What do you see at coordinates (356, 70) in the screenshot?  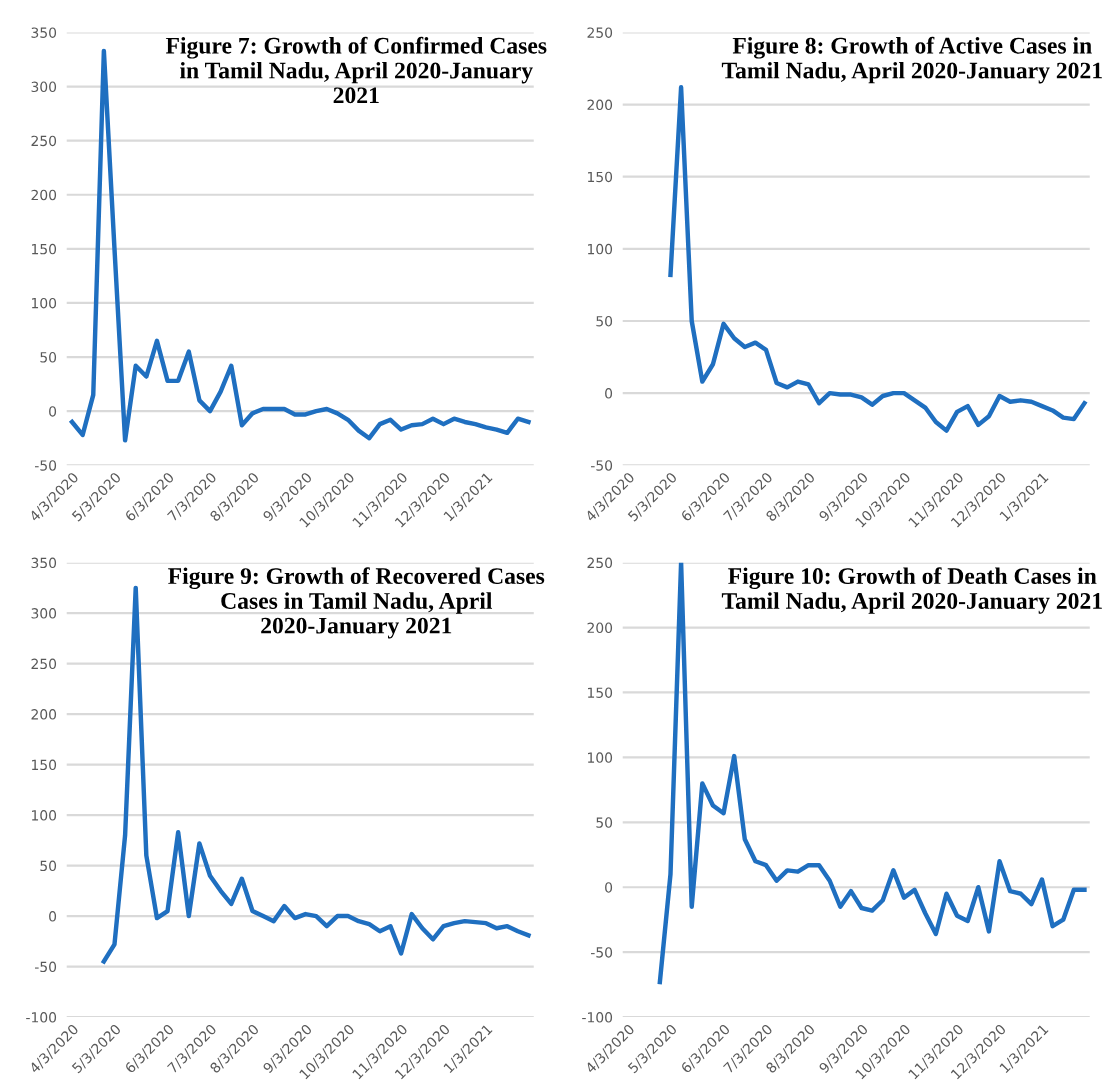 I see `text: Figure 7: Growth of Confirmed Cases in Tamil Nadu, April 2020-January 2021` at bounding box center [356, 70].